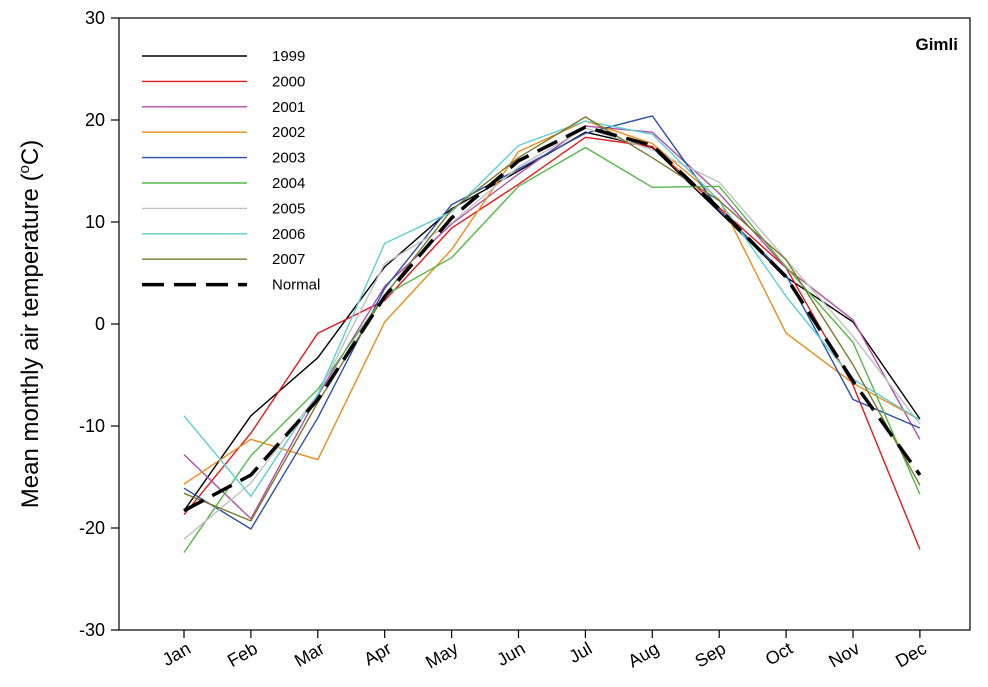  I want to click on x-tick-label: Sep, so click(710, 654).